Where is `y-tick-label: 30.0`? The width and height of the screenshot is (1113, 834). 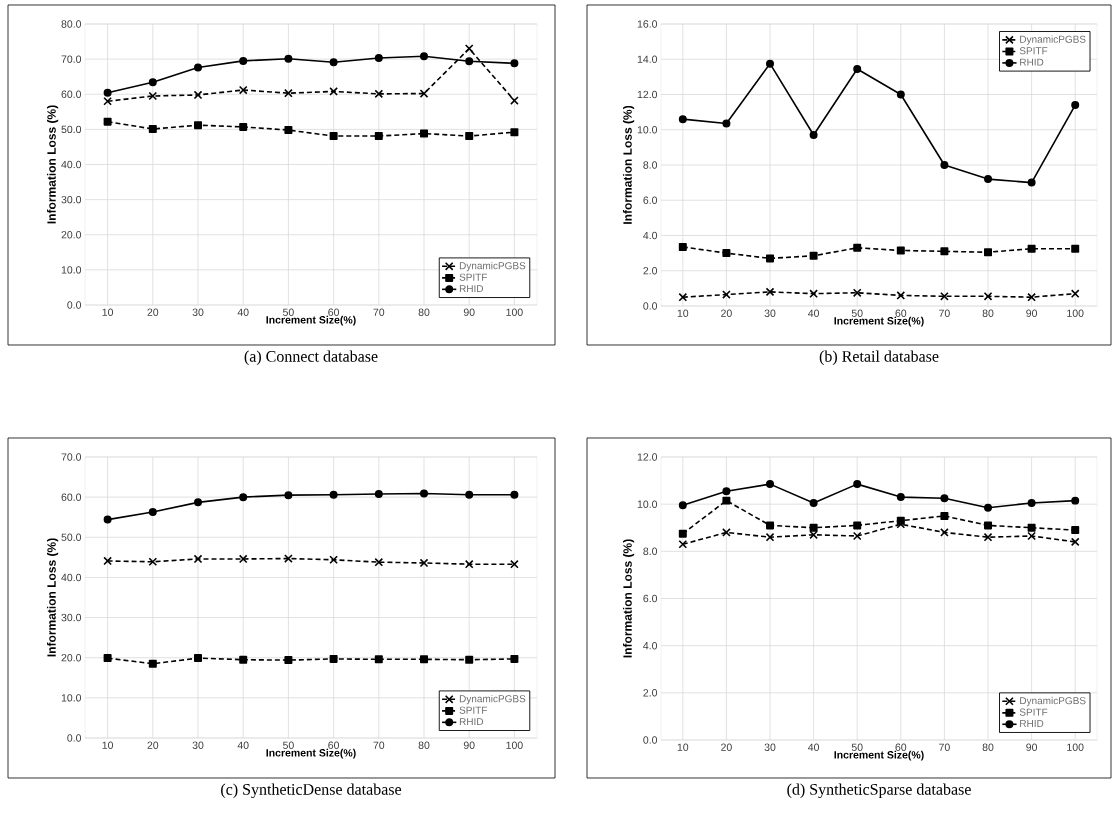 y-tick-label: 30.0 is located at coordinates (71, 199).